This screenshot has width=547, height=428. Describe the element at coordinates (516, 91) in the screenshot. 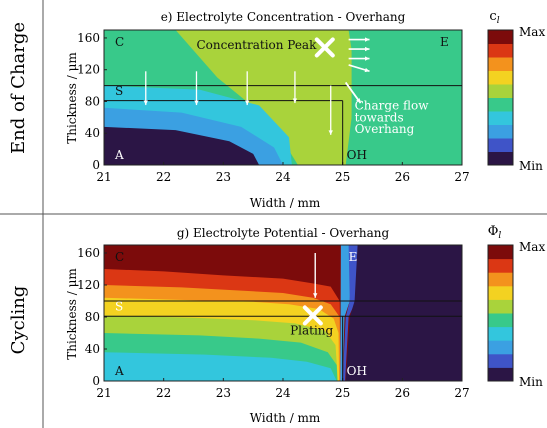

I see `colorbar: Max Min cl` at that location.